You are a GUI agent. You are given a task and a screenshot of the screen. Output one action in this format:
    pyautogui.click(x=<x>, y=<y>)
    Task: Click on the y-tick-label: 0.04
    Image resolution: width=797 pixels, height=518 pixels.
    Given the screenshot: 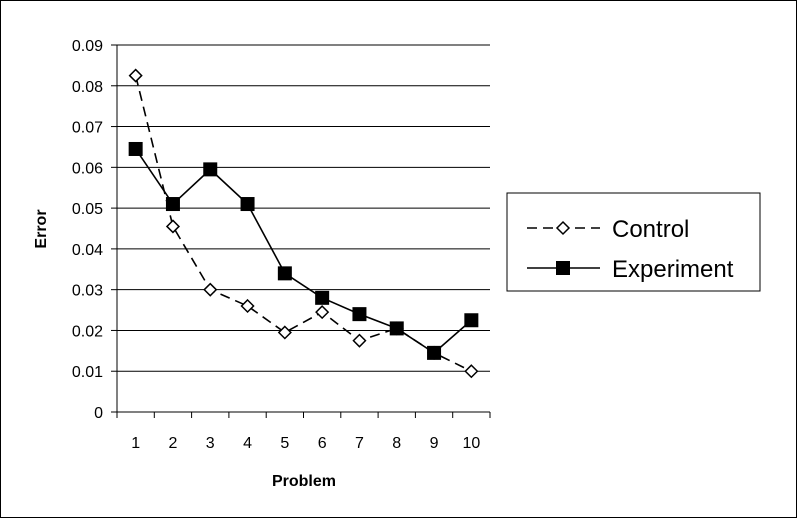 What is the action you would take?
    pyautogui.click(x=87, y=250)
    